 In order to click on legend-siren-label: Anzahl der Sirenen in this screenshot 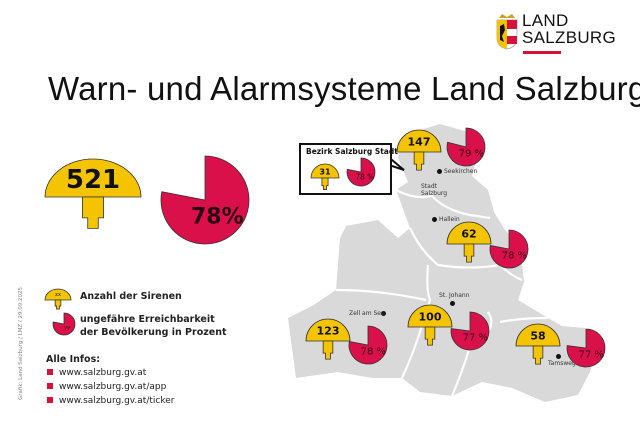, I will do `click(131, 296)`.